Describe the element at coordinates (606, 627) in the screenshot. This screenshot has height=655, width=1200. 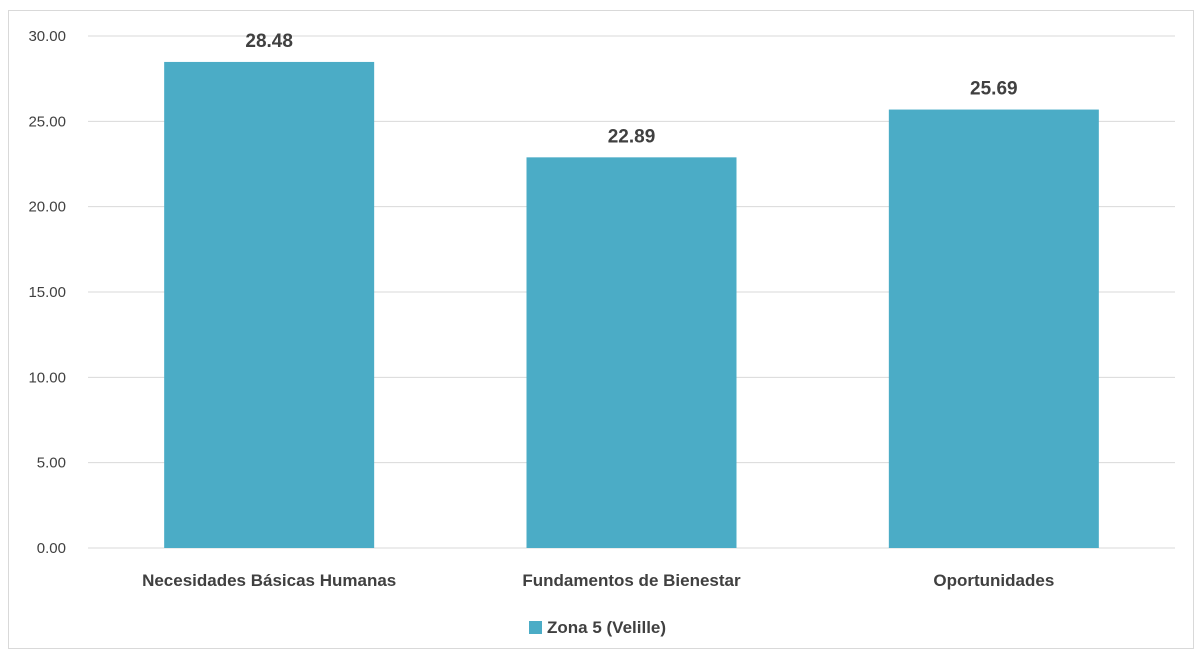
I see `legend-label: Zona 5 (Velille)` at that location.